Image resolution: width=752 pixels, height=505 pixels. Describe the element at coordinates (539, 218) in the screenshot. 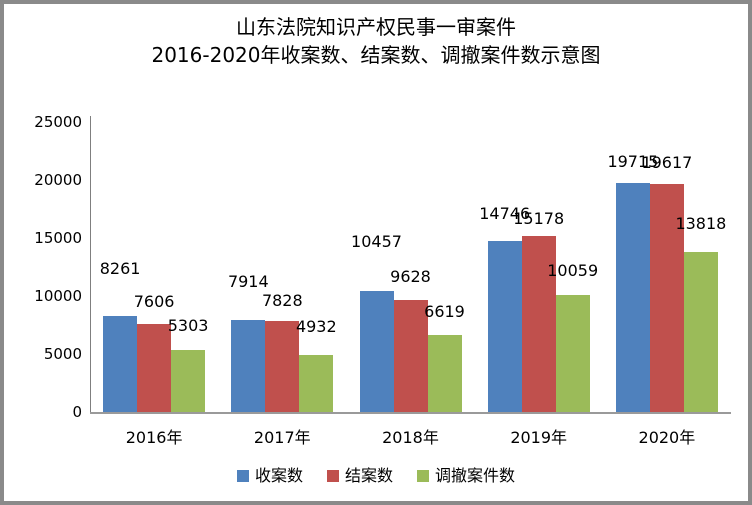

I see `data-label: 15178` at that location.